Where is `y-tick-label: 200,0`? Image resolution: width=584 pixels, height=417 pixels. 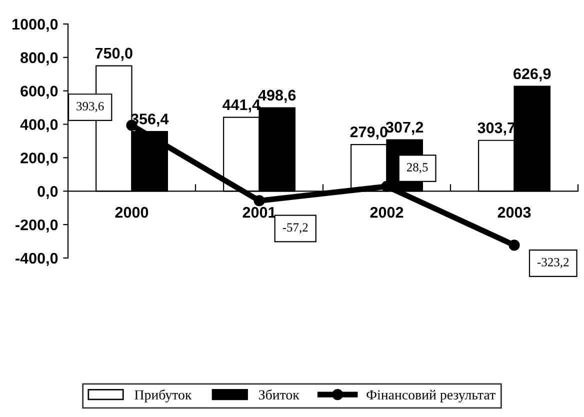 y-tick-label: 200,0 is located at coordinates (39, 159).